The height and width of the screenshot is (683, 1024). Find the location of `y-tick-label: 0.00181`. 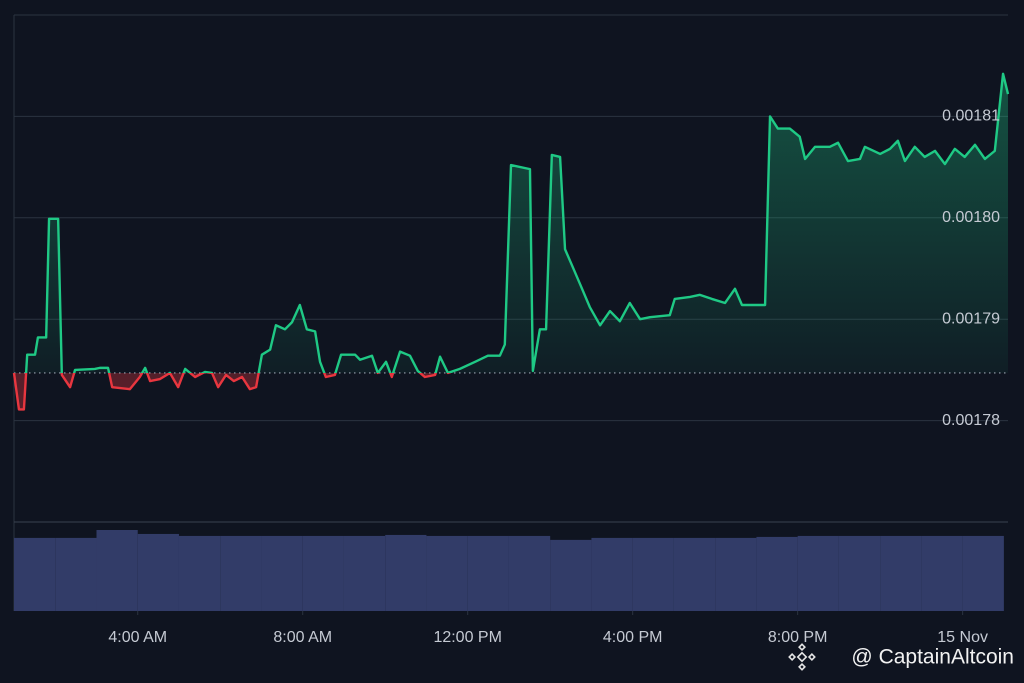

y-tick-label: 0.00181 is located at coordinates (971, 116).